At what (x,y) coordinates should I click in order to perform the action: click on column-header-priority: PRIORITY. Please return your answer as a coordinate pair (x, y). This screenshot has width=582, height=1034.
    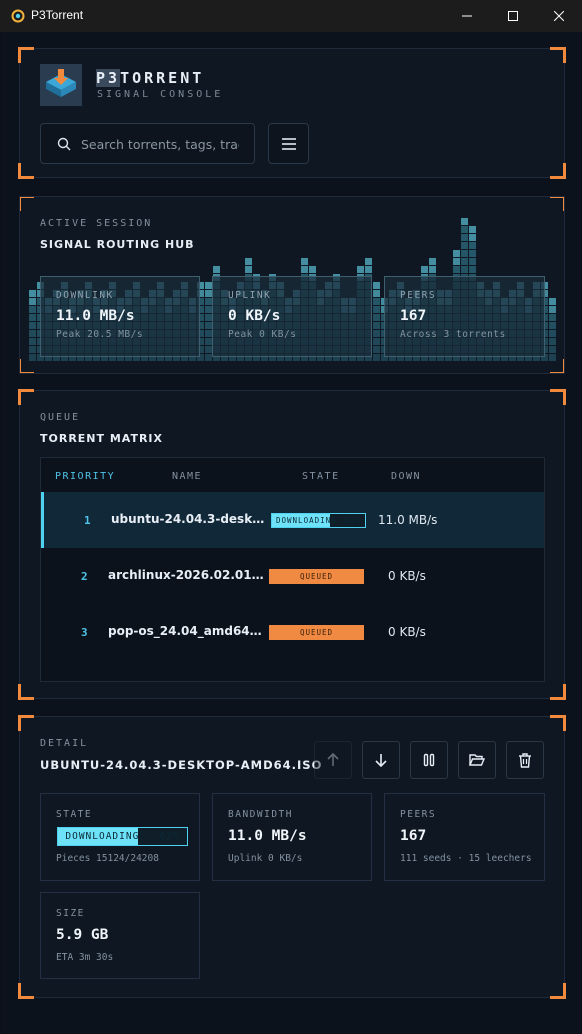
    Looking at the image, I should click on (85, 476).